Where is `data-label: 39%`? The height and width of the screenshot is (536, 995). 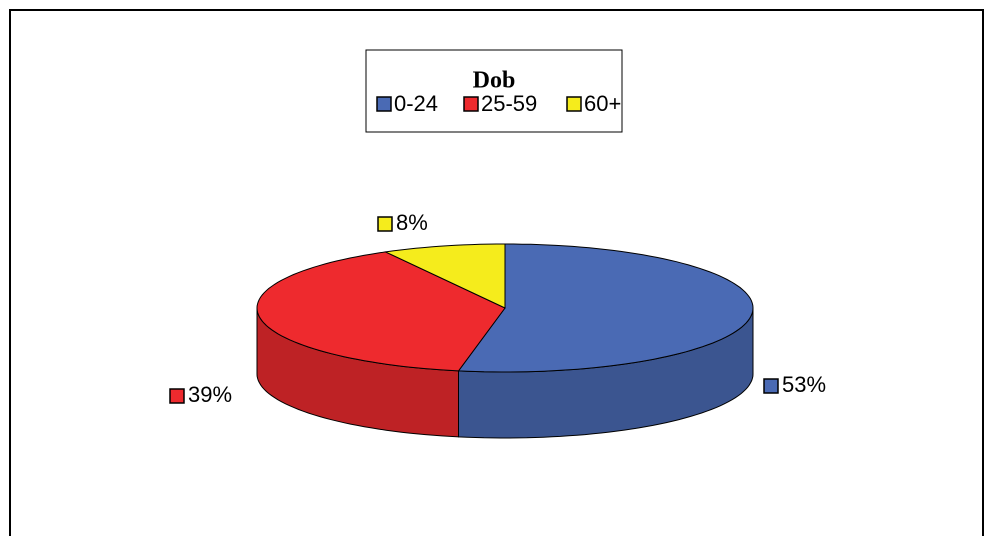
data-label: 39% is located at coordinates (210, 394).